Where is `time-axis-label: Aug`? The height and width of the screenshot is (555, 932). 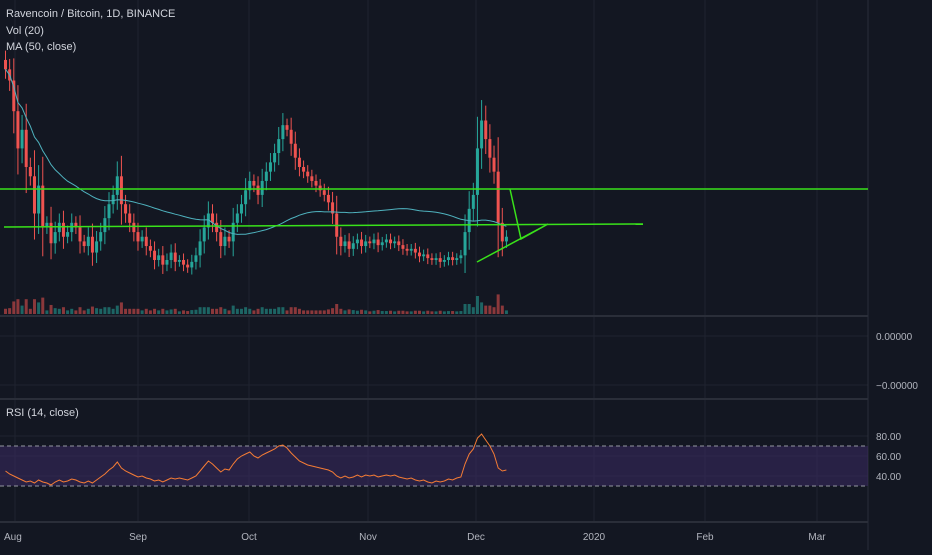
time-axis-label: Aug is located at coordinates (13, 537).